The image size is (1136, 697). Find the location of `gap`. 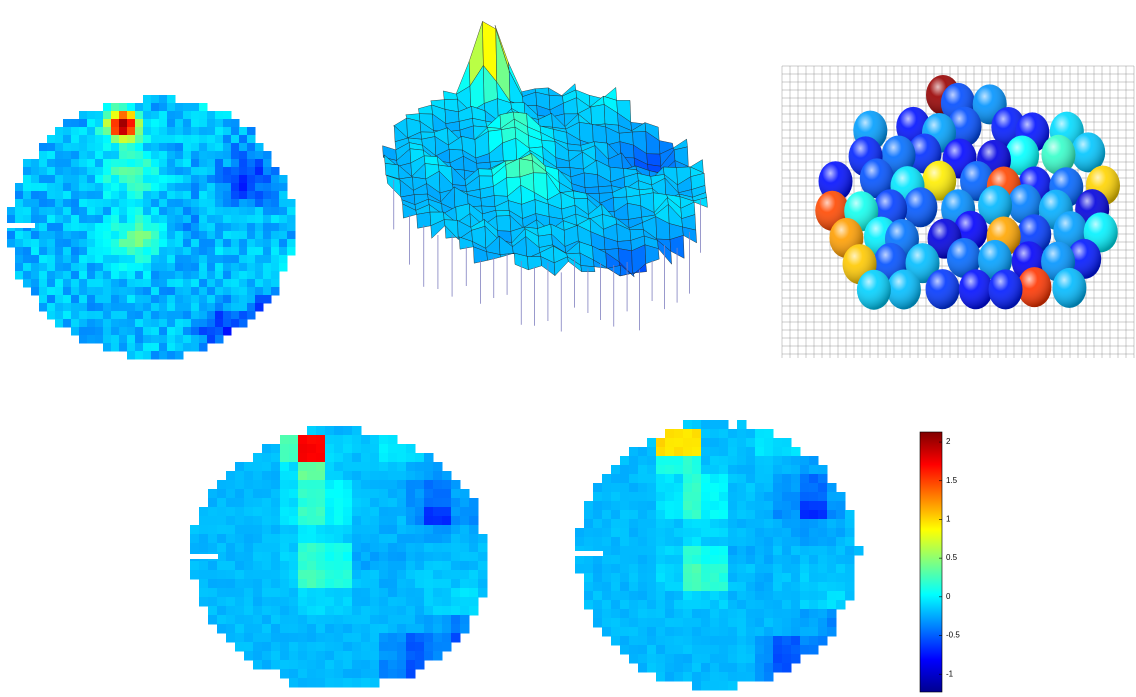

gap is located at coordinates (203, 556).